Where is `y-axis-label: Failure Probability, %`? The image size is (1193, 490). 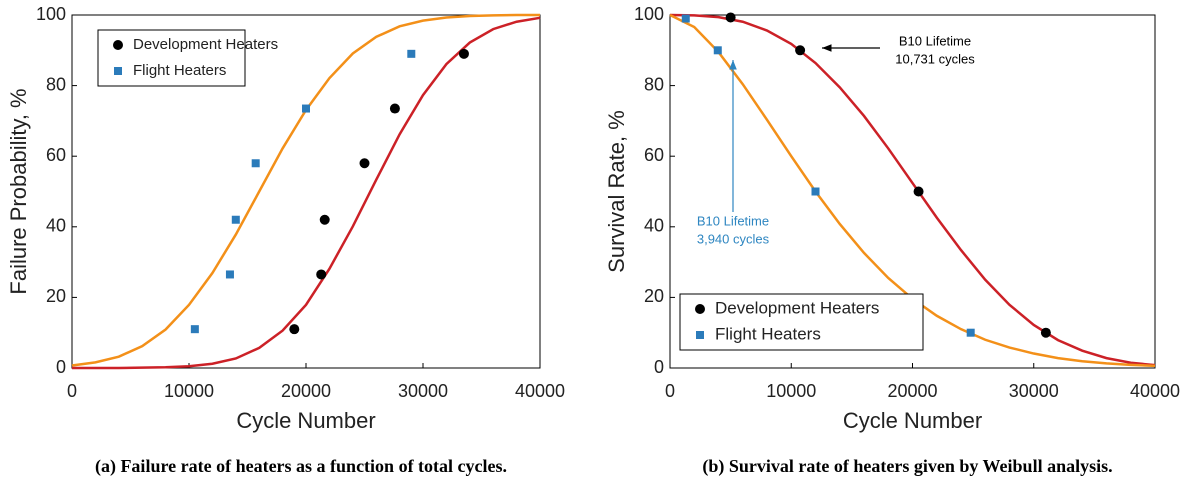 y-axis-label: Failure Probability, % is located at coordinates (18, 191).